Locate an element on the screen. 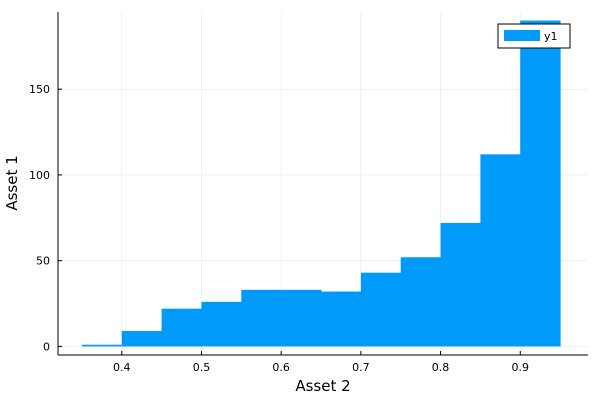  x-tick-label: 0.7 is located at coordinates (361, 367).